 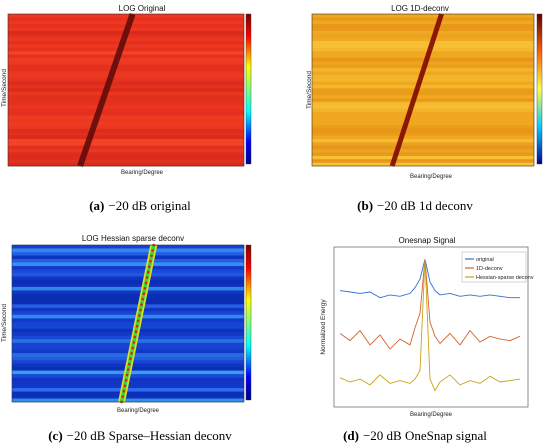 I want to click on heatmap-b, so click(x=423, y=90).